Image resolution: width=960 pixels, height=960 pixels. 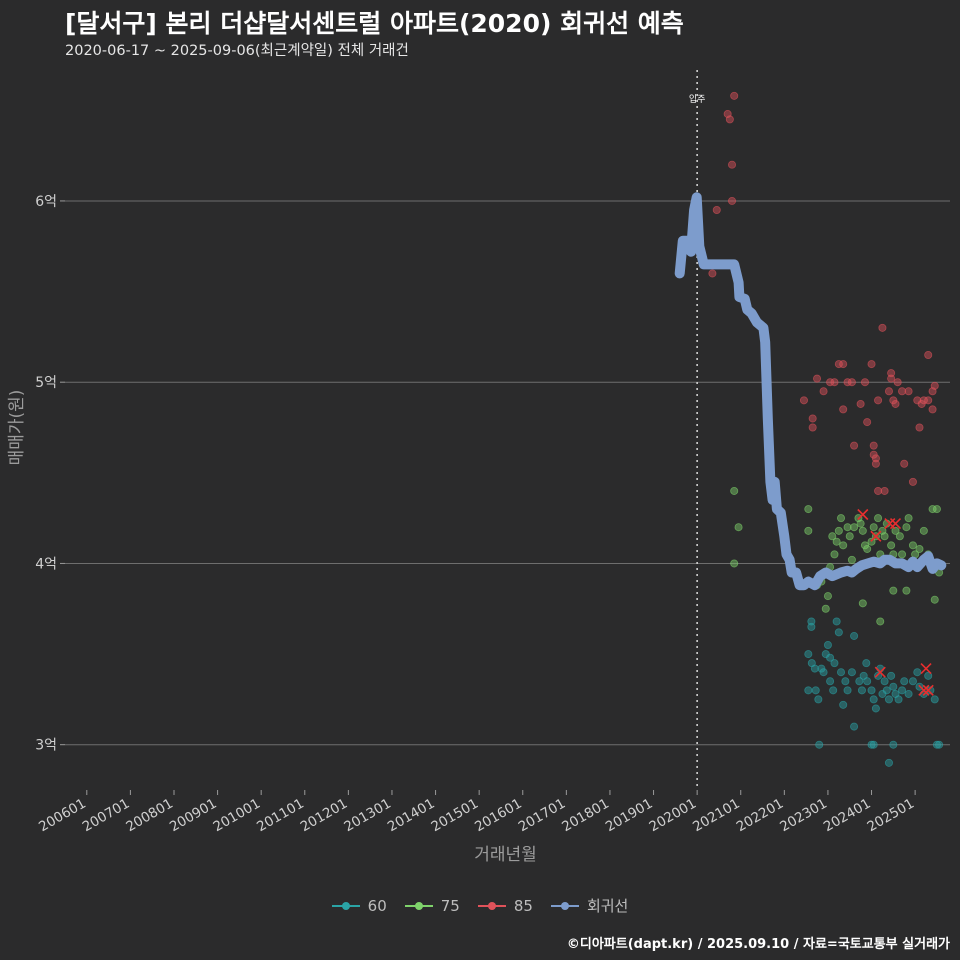 I want to click on x-tick-label: 200601, so click(x=62, y=816).